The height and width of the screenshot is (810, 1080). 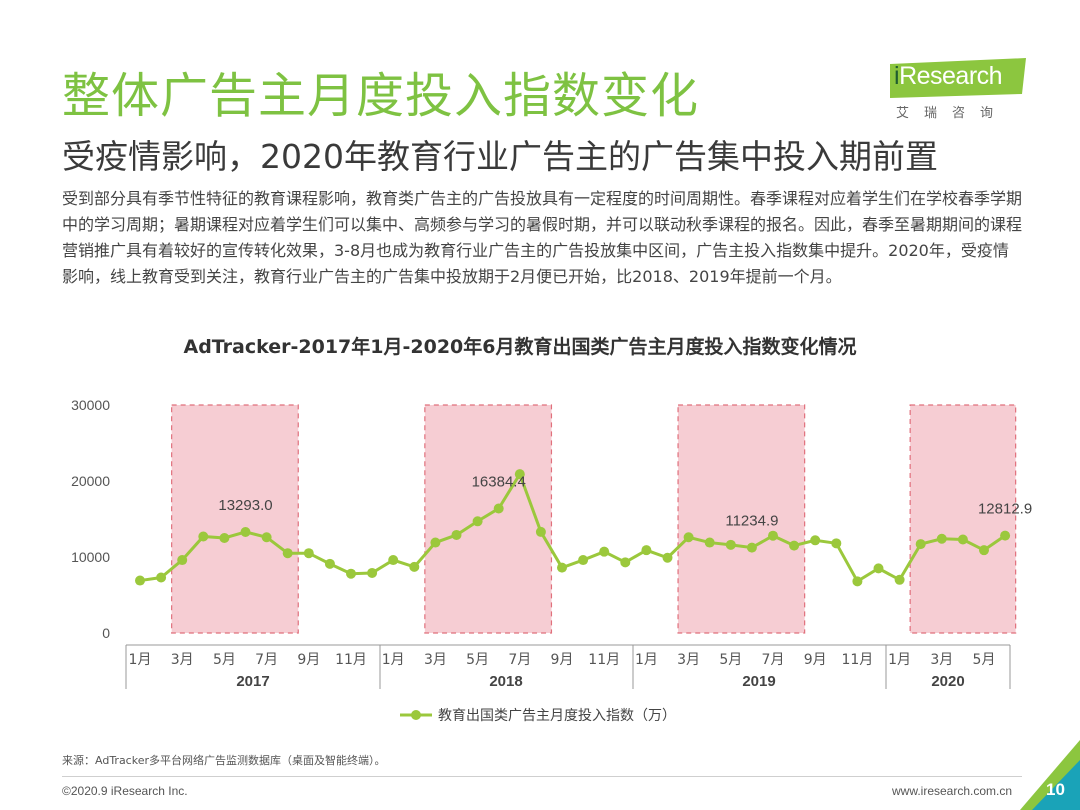 What do you see at coordinates (1050, 775) in the screenshot?
I see `corner-decoration` at bounding box center [1050, 775].